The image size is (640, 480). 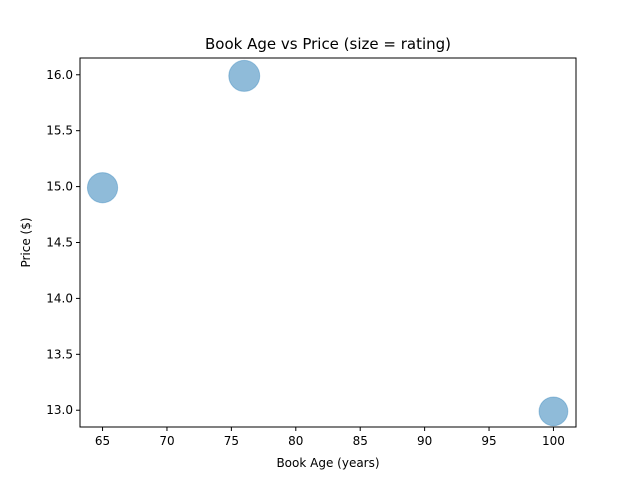 I want to click on x-tick-label: 75, so click(x=231, y=441).